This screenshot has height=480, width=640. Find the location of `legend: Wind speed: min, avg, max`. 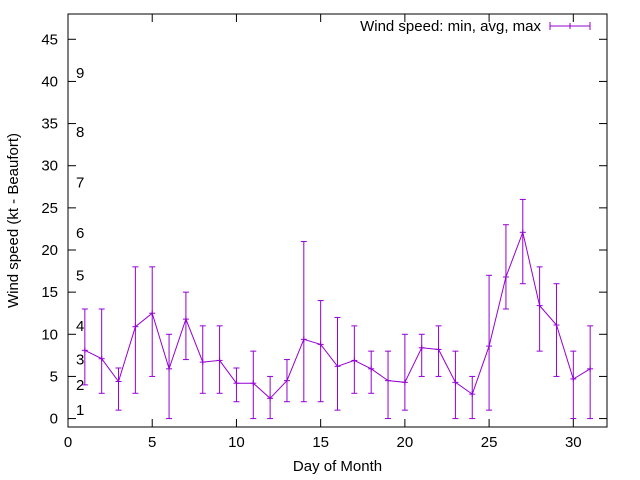

legend: Wind speed: min, avg, max is located at coordinates (475, 26).